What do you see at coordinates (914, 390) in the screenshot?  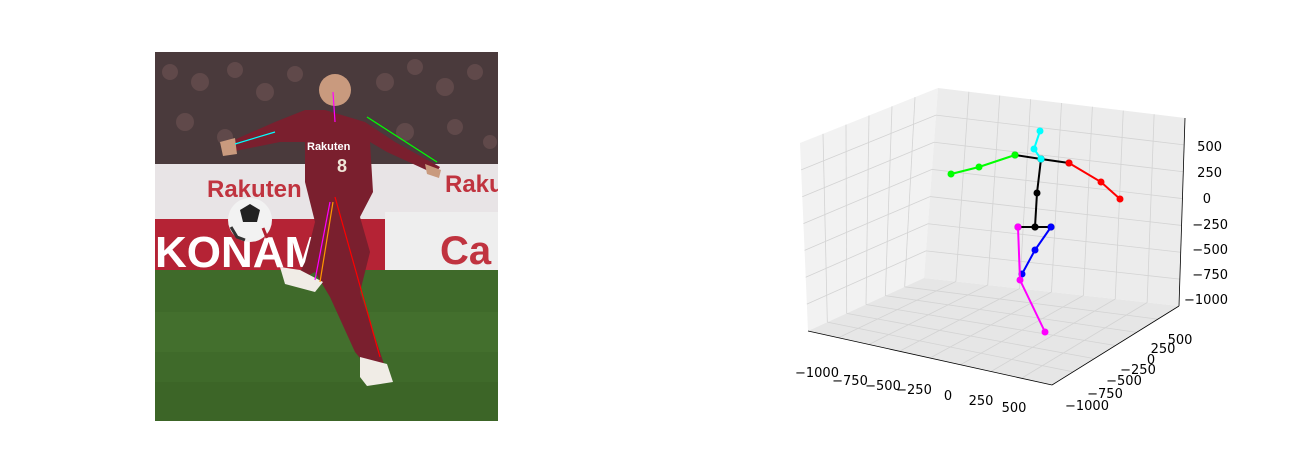 I see `x-tick: −250` at bounding box center [914, 390].